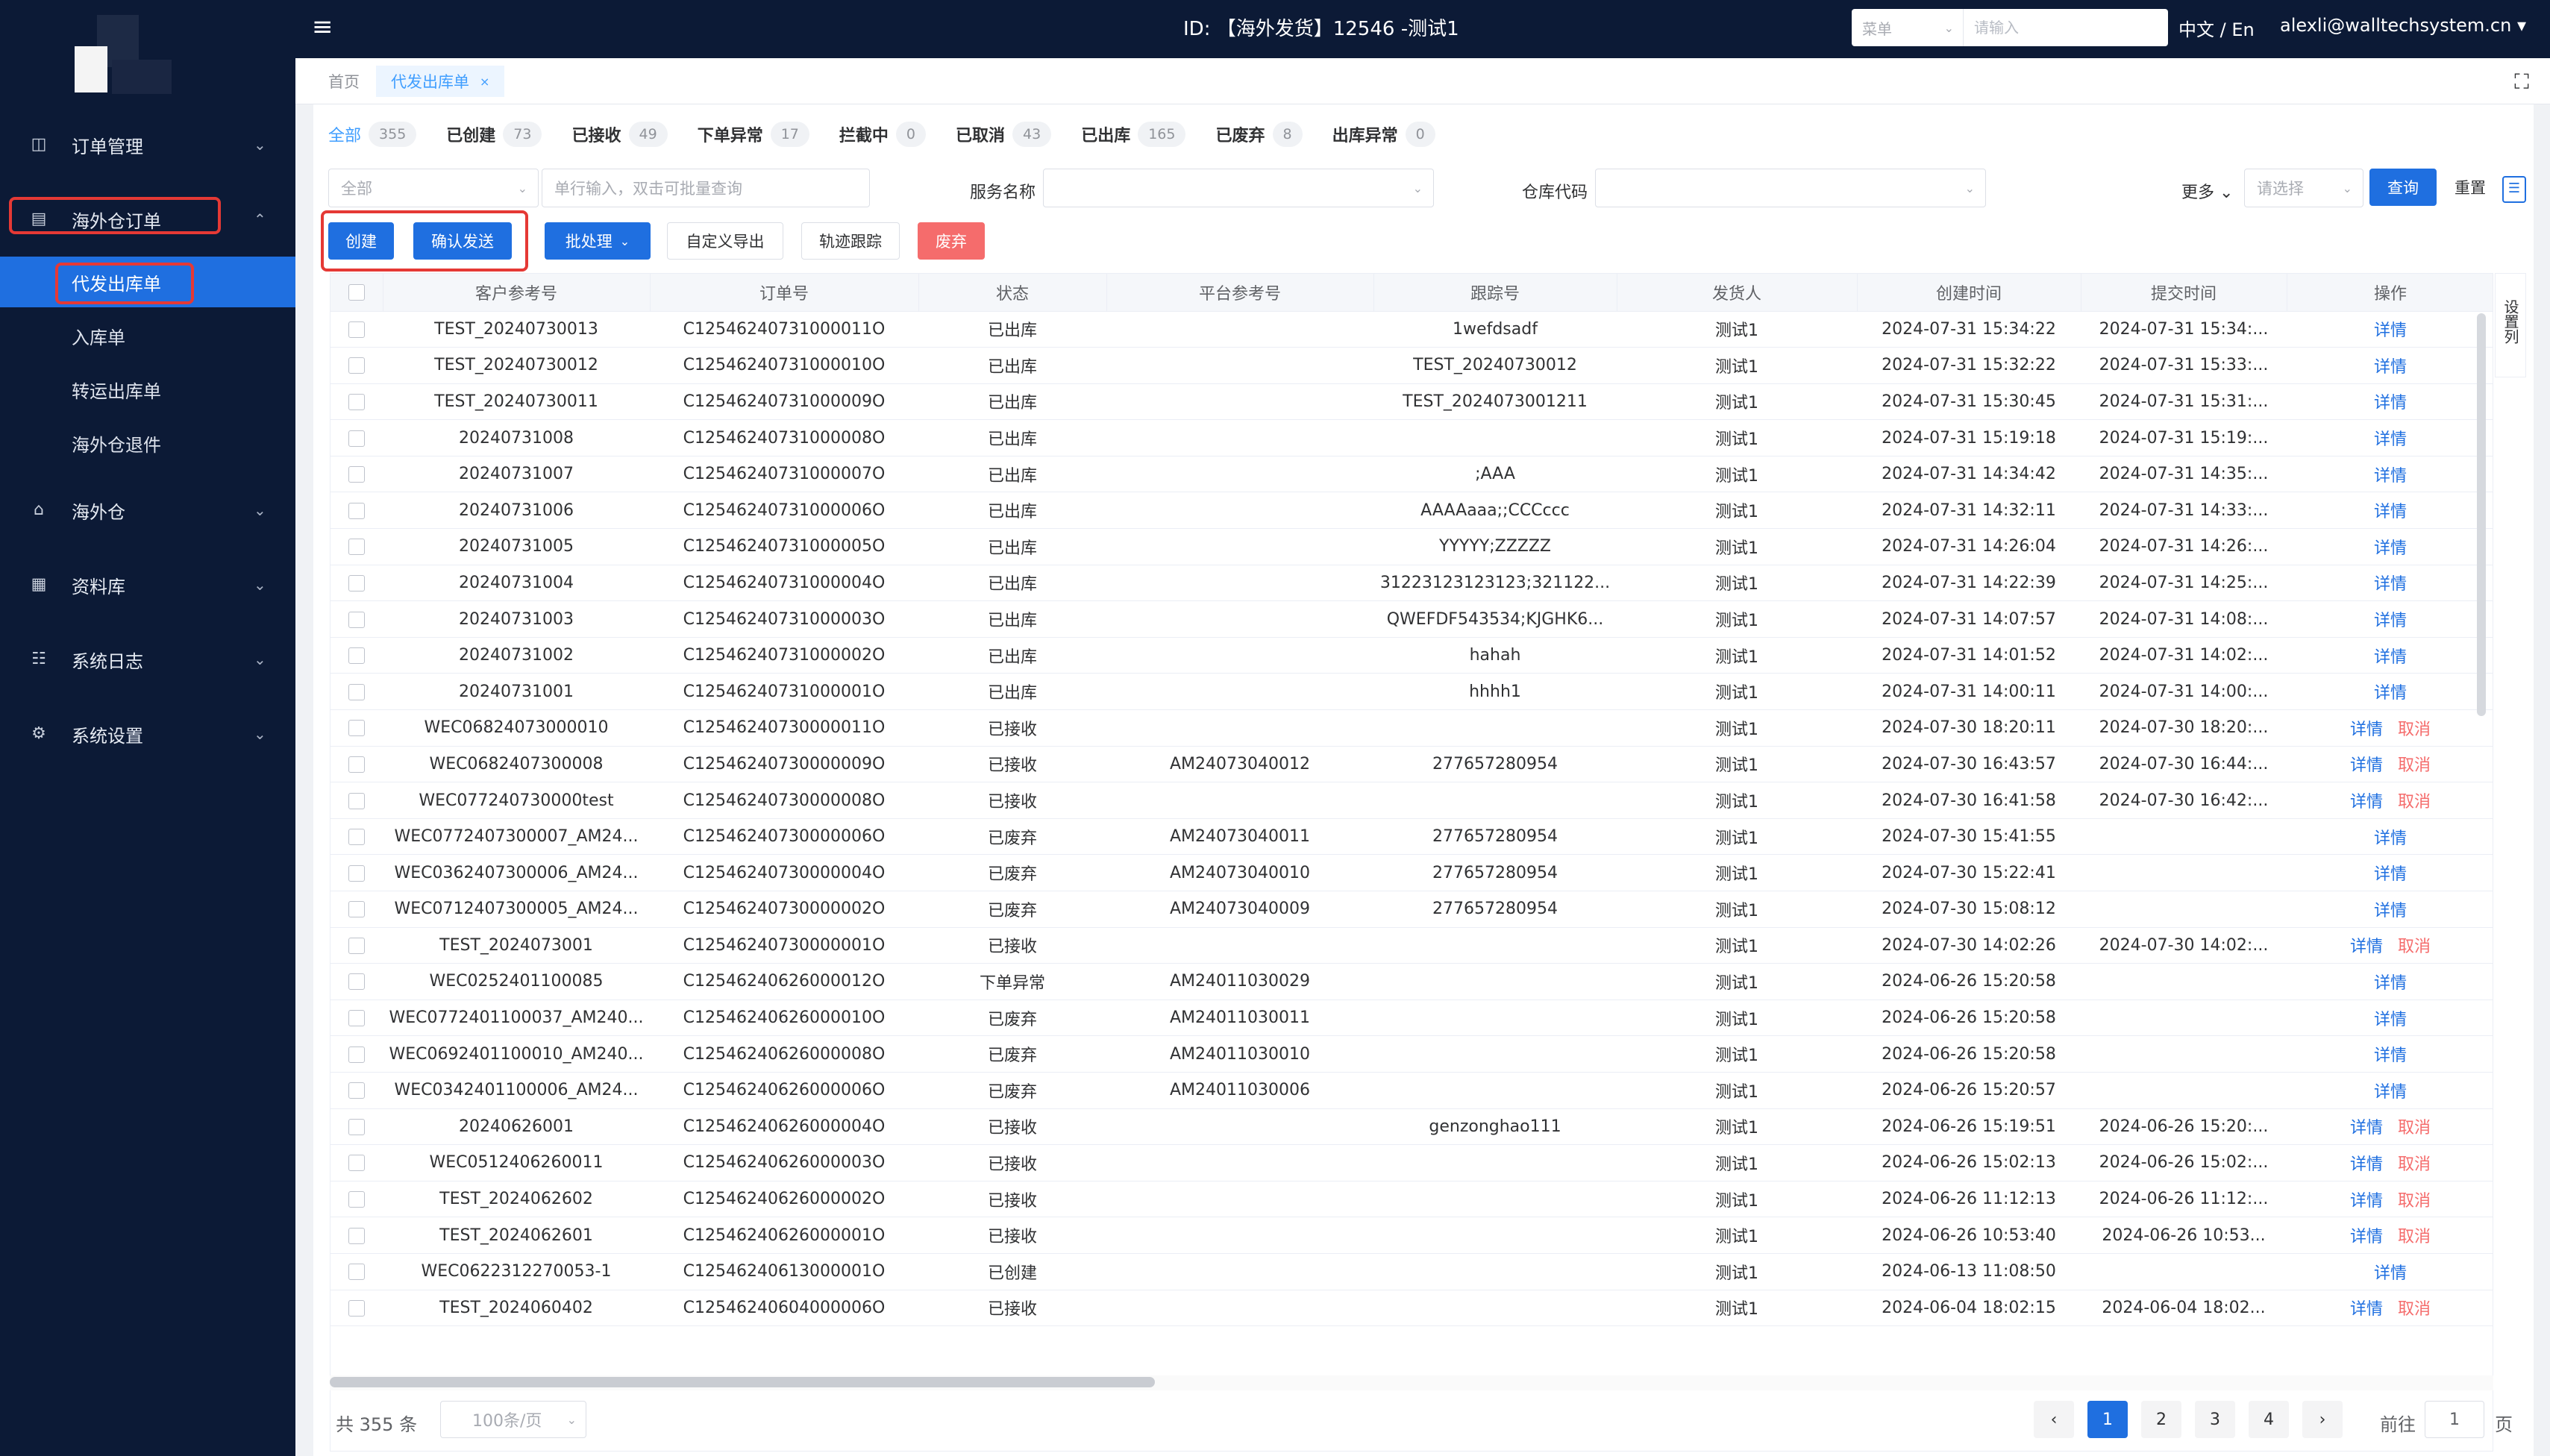 Image resolution: width=2550 pixels, height=1456 pixels. Describe the element at coordinates (2215, 1419) in the screenshot. I see `page-button: 3` at that location.